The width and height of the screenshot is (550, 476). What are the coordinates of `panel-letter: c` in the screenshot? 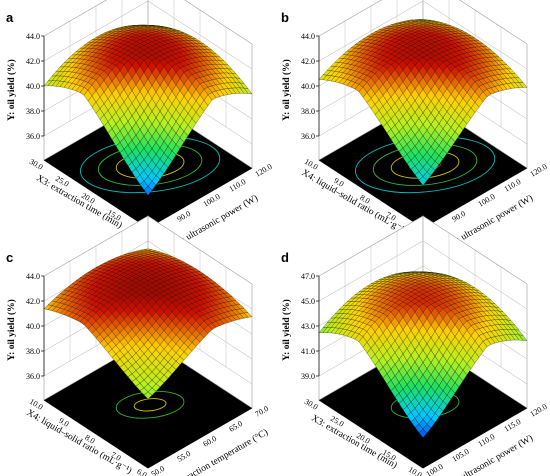 It's located at (9, 257).